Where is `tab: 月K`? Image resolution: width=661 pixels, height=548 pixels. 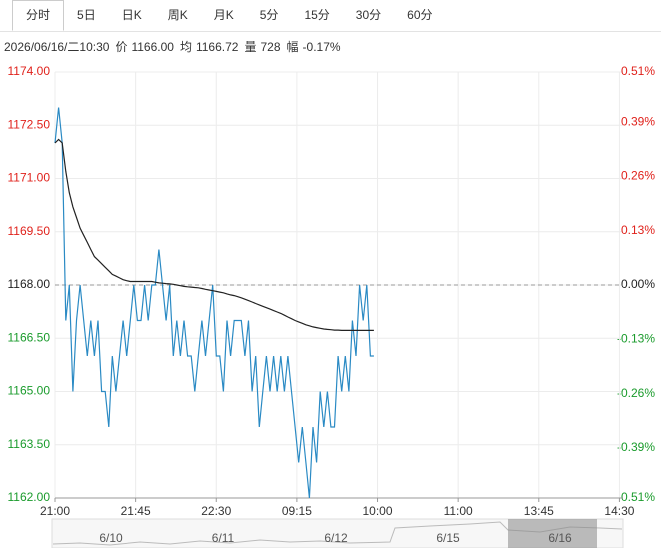 tab: 月K is located at coordinates (223, 15).